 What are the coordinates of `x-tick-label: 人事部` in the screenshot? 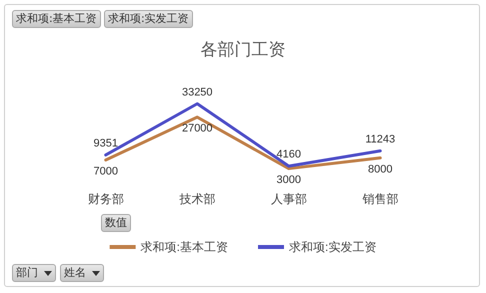 It's located at (288, 199).